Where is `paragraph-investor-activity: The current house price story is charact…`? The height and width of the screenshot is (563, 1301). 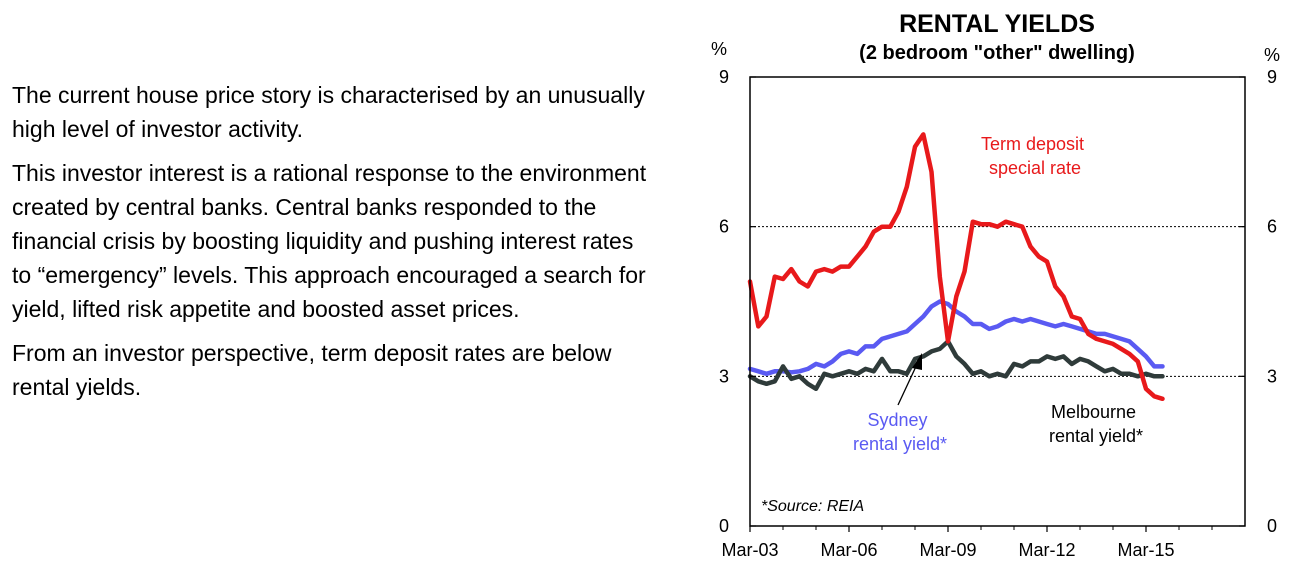
paragraph-investor-activity: The current house price story is charact… is located at coordinates (328, 112).